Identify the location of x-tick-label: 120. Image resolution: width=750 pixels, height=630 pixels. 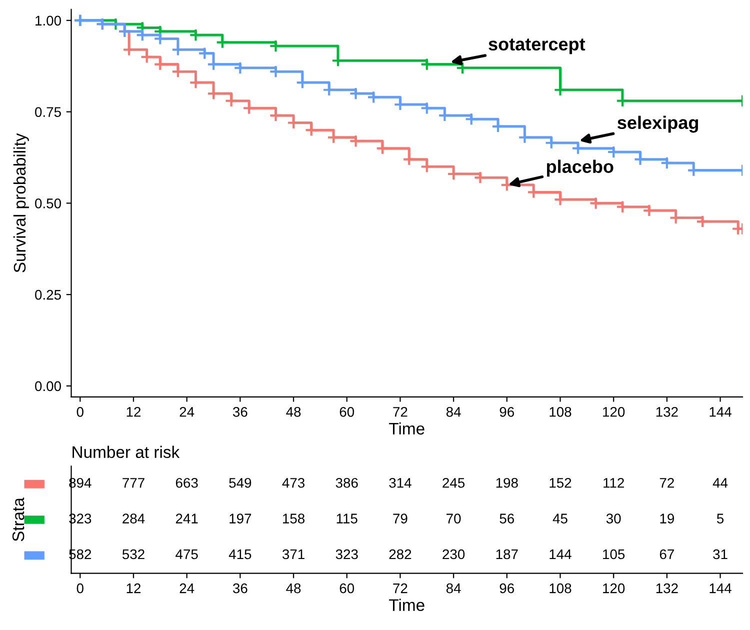
(614, 588).